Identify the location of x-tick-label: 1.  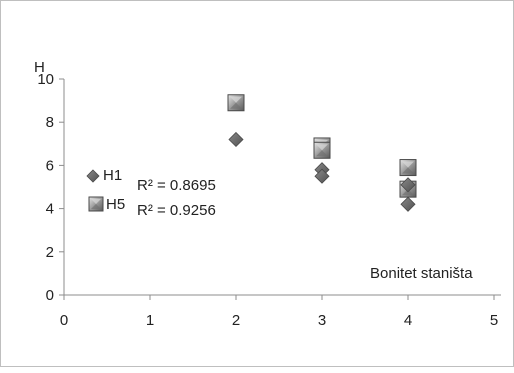
(150, 320).